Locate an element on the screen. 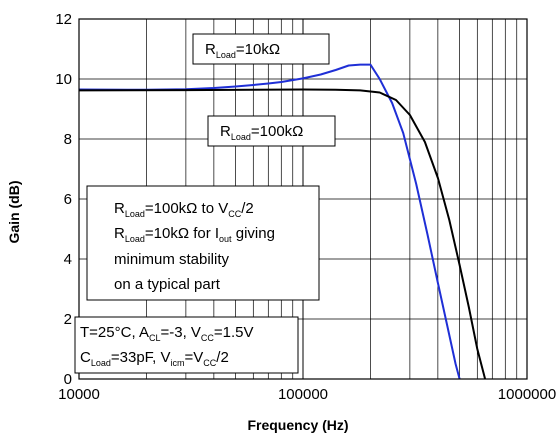 This screenshot has width=557, height=440. y-tick-label: 12 is located at coordinates (63, 19).